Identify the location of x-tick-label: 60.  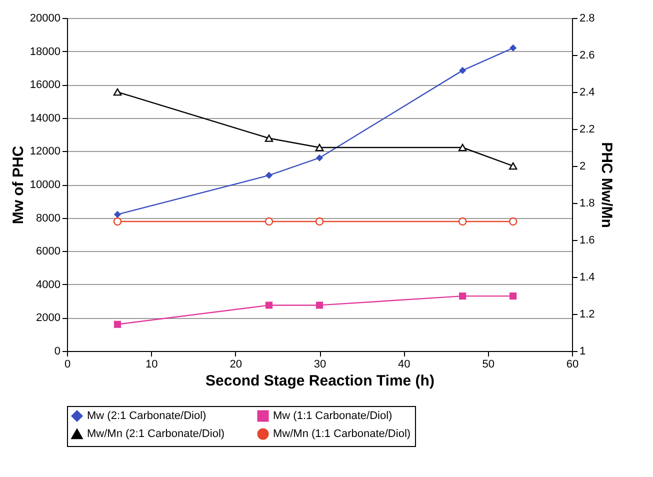
(572, 364).